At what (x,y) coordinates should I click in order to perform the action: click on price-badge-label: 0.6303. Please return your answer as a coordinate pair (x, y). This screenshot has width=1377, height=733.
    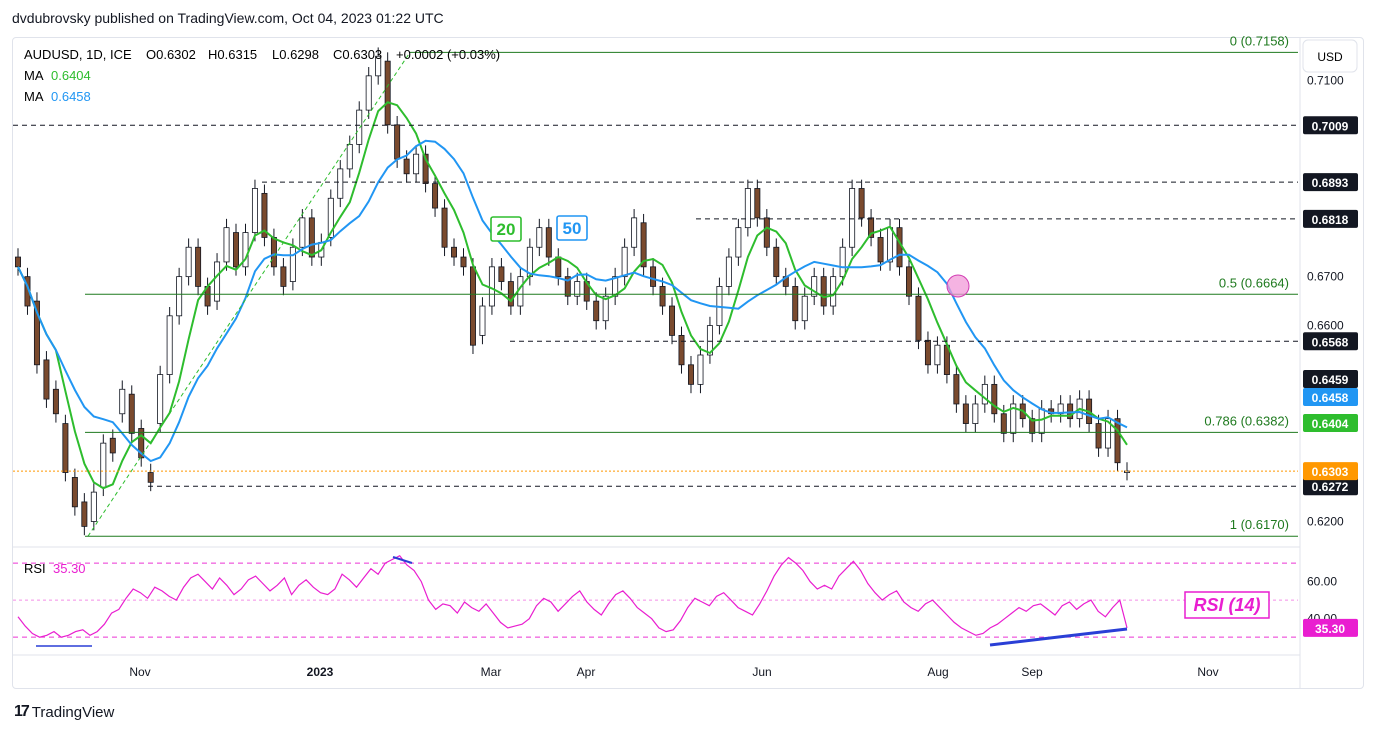
    Looking at the image, I should click on (1330, 472).